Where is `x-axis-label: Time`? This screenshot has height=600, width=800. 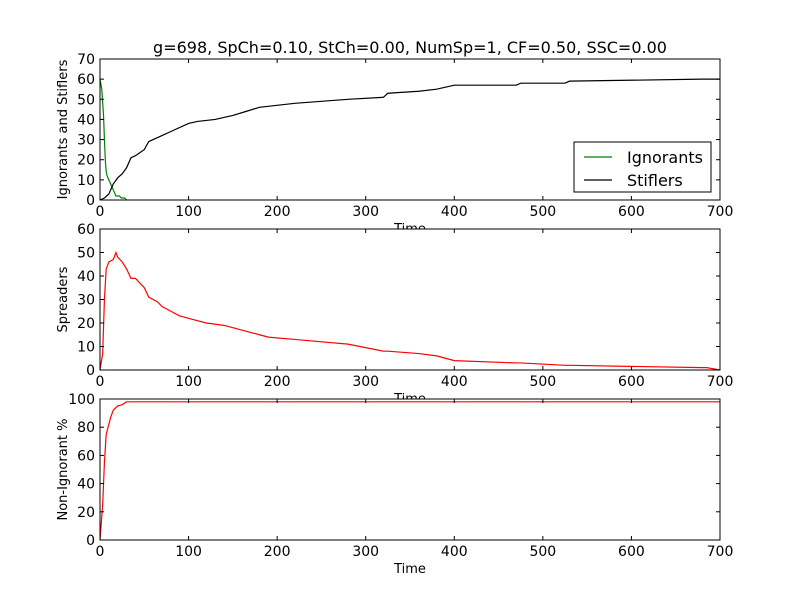
x-axis-label: Time is located at coordinates (409, 569).